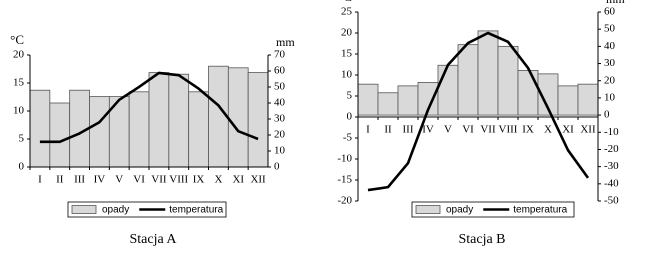 The image size is (657, 256). Describe the element at coordinates (153, 239) in the screenshot. I see `chart-title: Stacja A` at that location.